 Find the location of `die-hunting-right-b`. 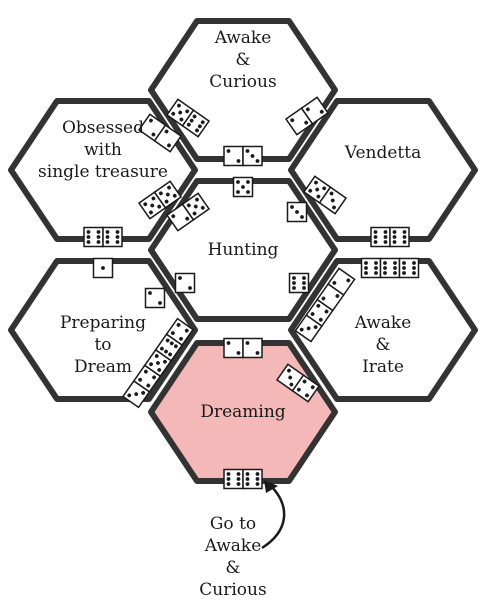

die-hunting-right-b is located at coordinates (299, 283).